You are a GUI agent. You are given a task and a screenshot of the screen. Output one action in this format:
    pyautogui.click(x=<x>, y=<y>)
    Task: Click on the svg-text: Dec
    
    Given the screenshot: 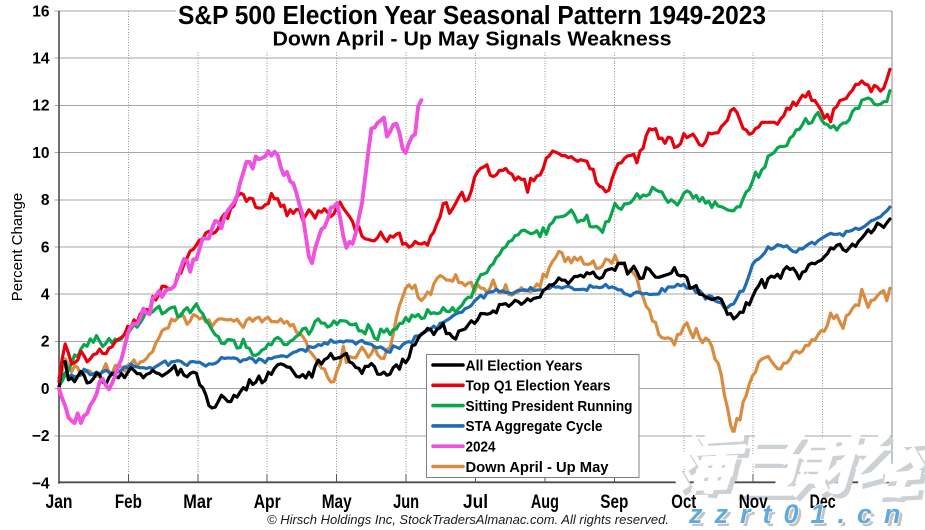 What is the action you would take?
    pyautogui.click(x=823, y=502)
    